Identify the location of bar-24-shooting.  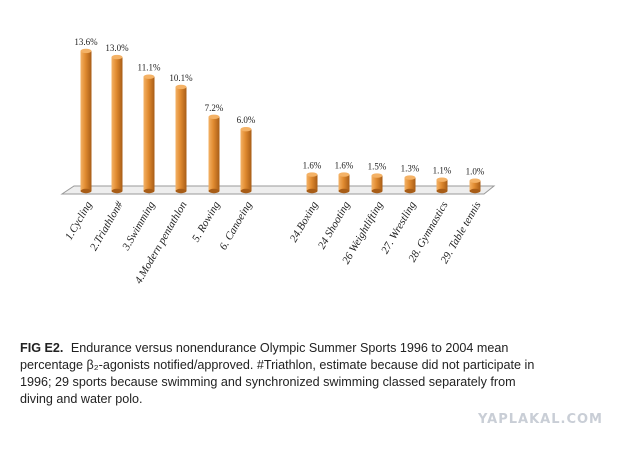
(344, 183).